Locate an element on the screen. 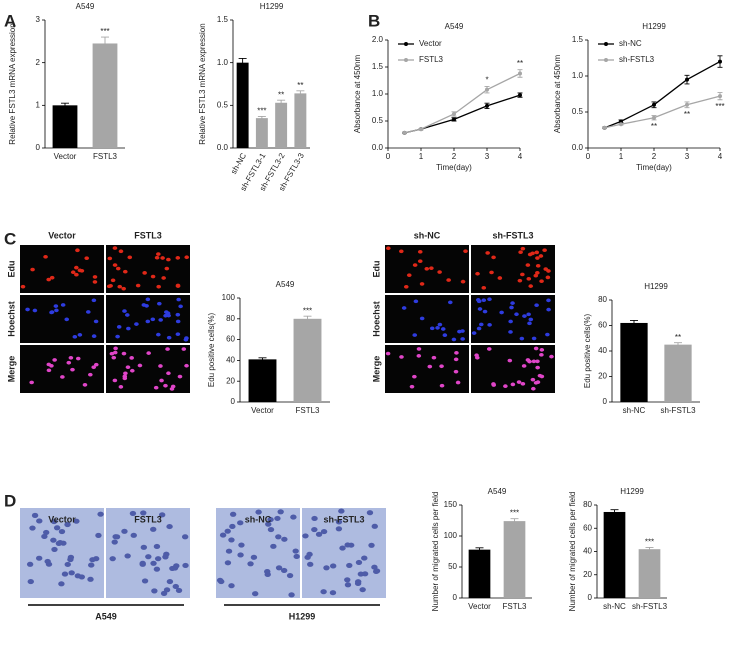 This screenshot has width=753, height=654. y-tick-label: 40 is located at coordinates (602, 350).